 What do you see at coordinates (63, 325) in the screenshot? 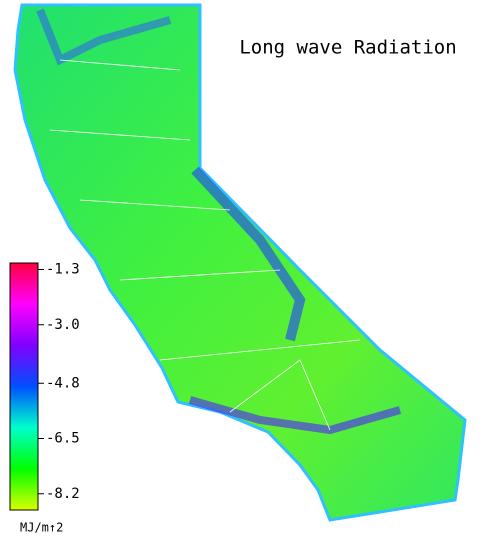
I see `colorbar-tick-label: -3.0` at bounding box center [63, 325].